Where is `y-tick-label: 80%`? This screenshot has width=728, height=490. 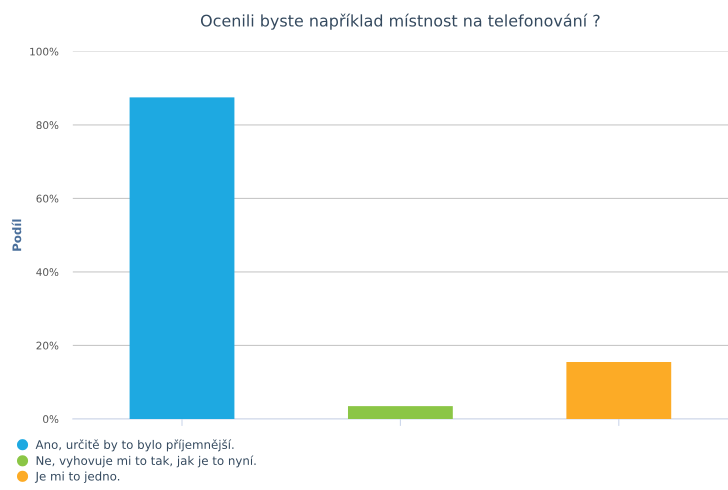 y-tick-label: 80% is located at coordinates (47, 125).